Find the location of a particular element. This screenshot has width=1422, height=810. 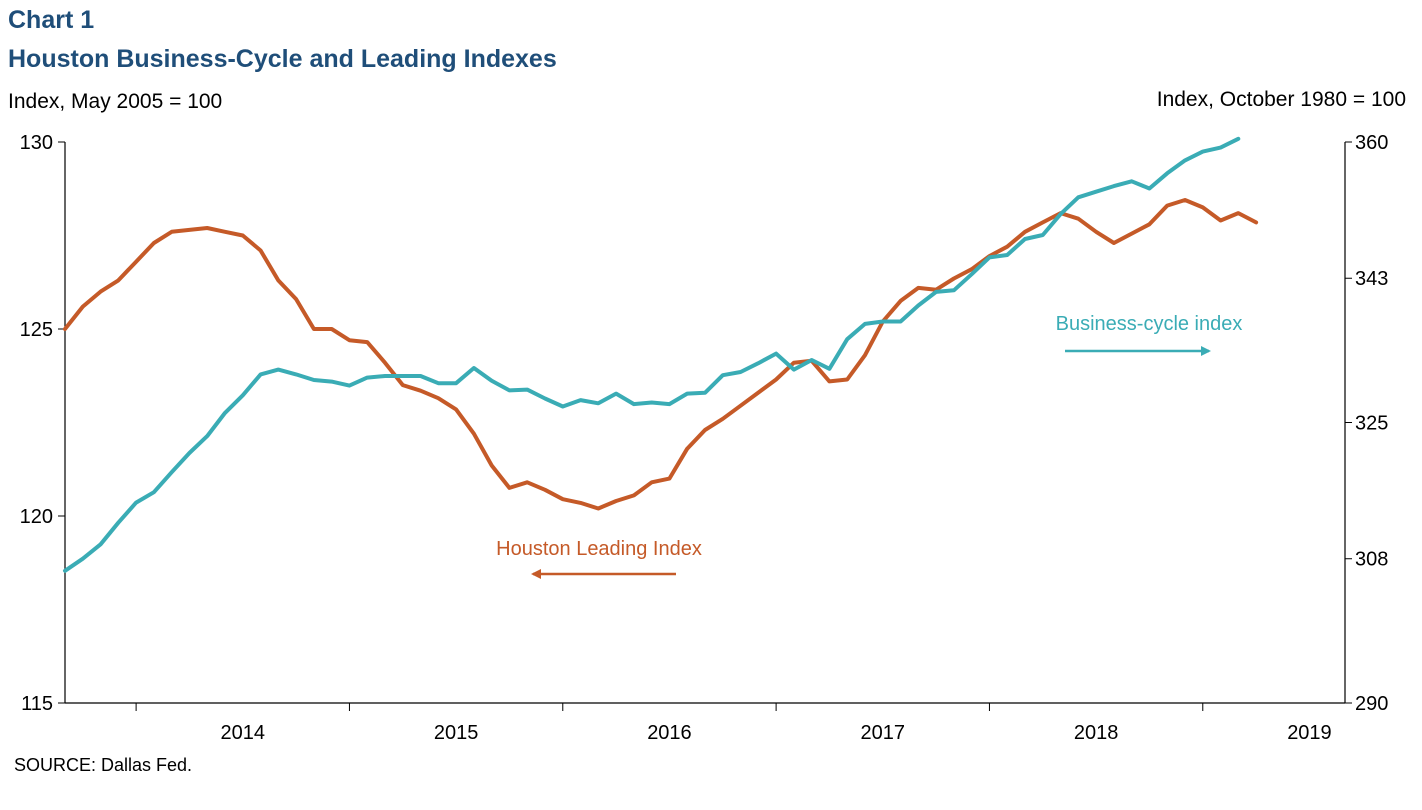

left-tick-label: 130 is located at coordinates (36, 143).